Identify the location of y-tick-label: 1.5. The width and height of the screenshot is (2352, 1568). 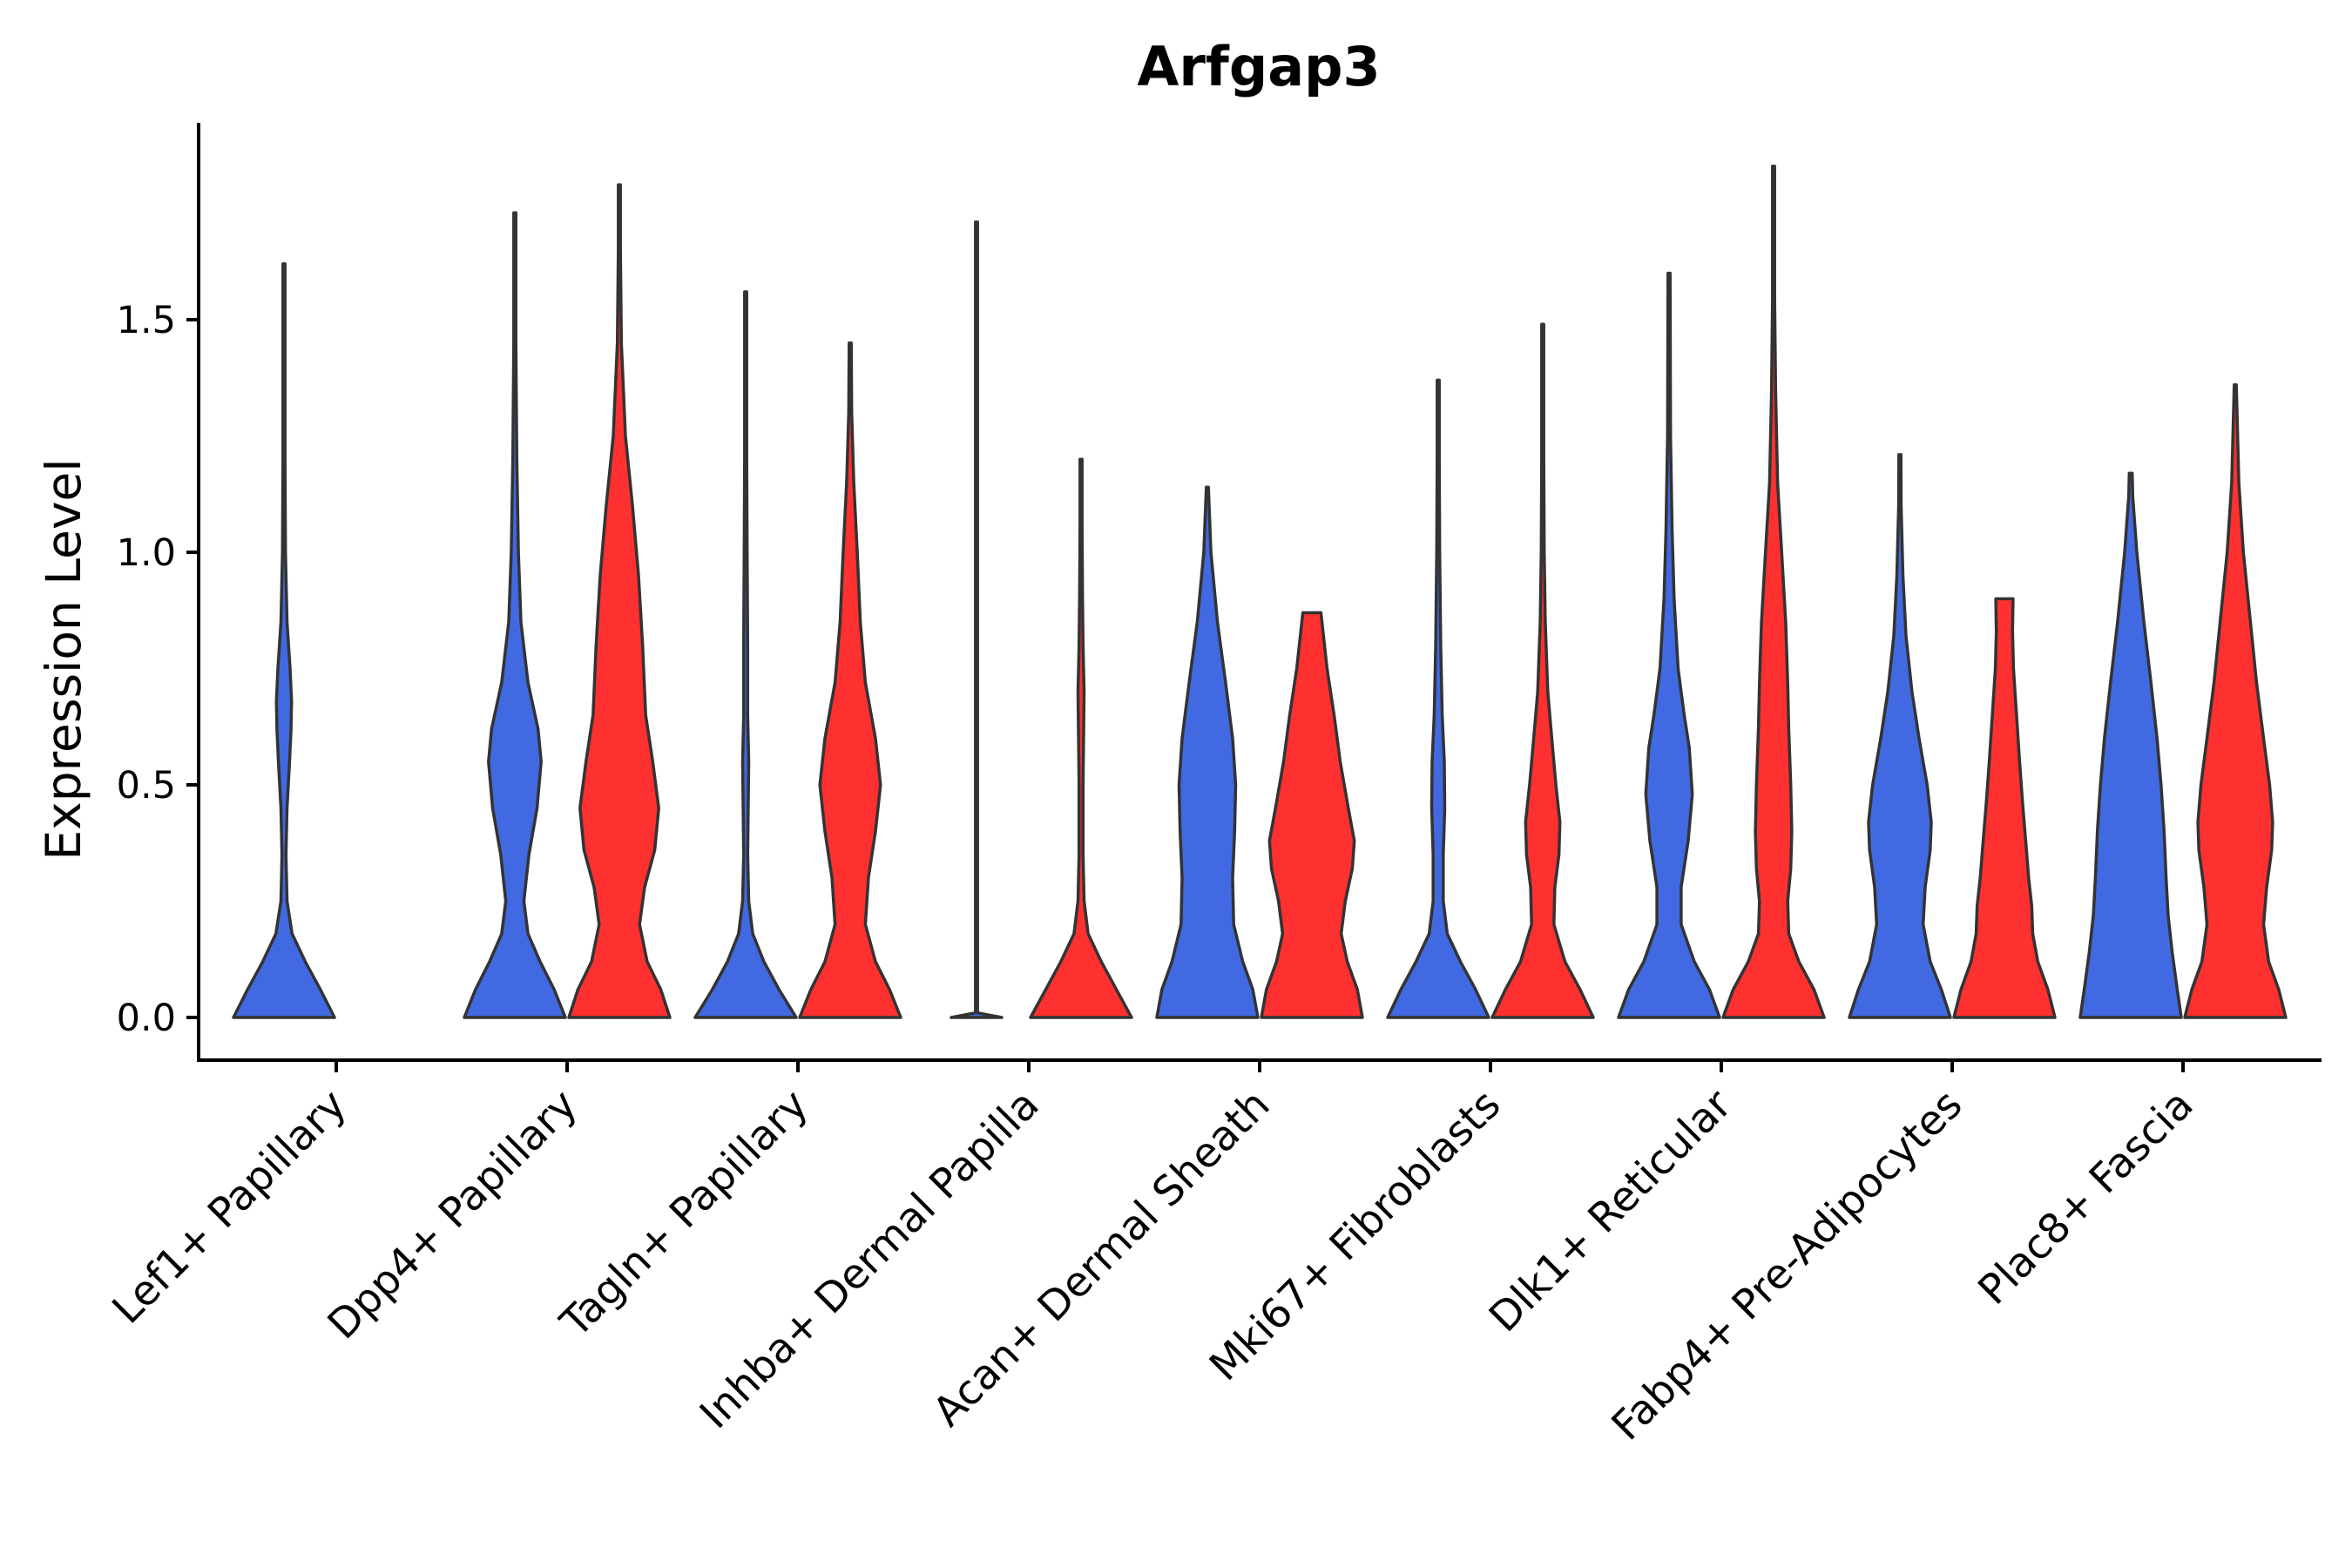
(146, 320).